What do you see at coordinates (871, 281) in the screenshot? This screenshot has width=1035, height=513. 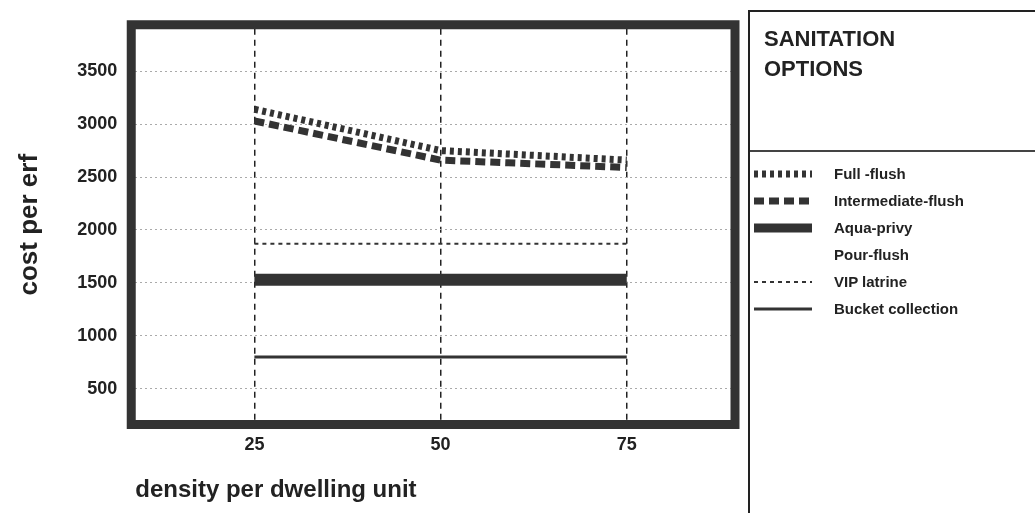 I see `legend-label: VIP latrine` at bounding box center [871, 281].